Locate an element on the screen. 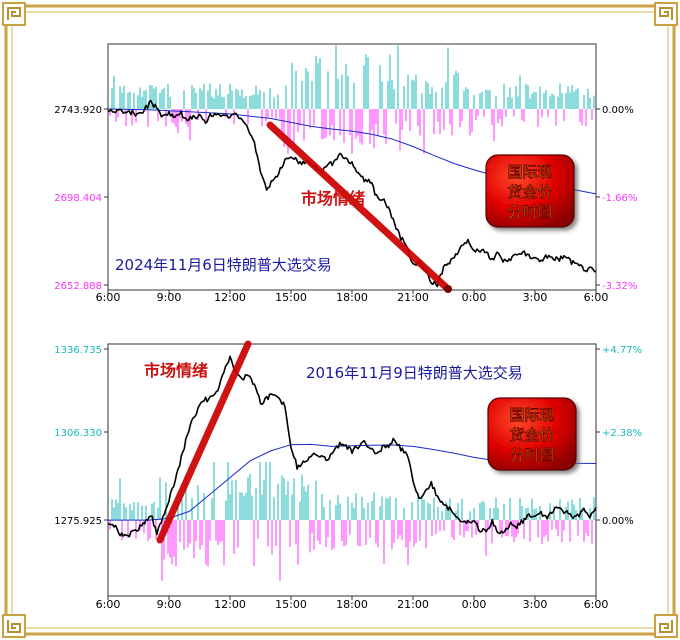 Image resolution: width=680 pixels, height=640 pixels. y-left-tick-label: 1336.735 is located at coordinates (78, 350).